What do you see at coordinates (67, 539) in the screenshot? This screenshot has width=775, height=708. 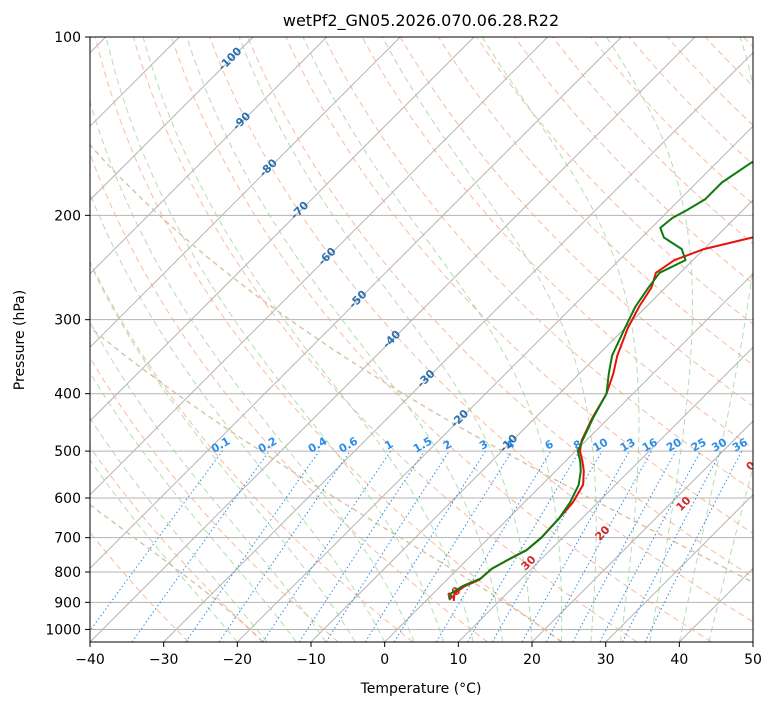 I see `y-tick-label: 700` at bounding box center [67, 539].